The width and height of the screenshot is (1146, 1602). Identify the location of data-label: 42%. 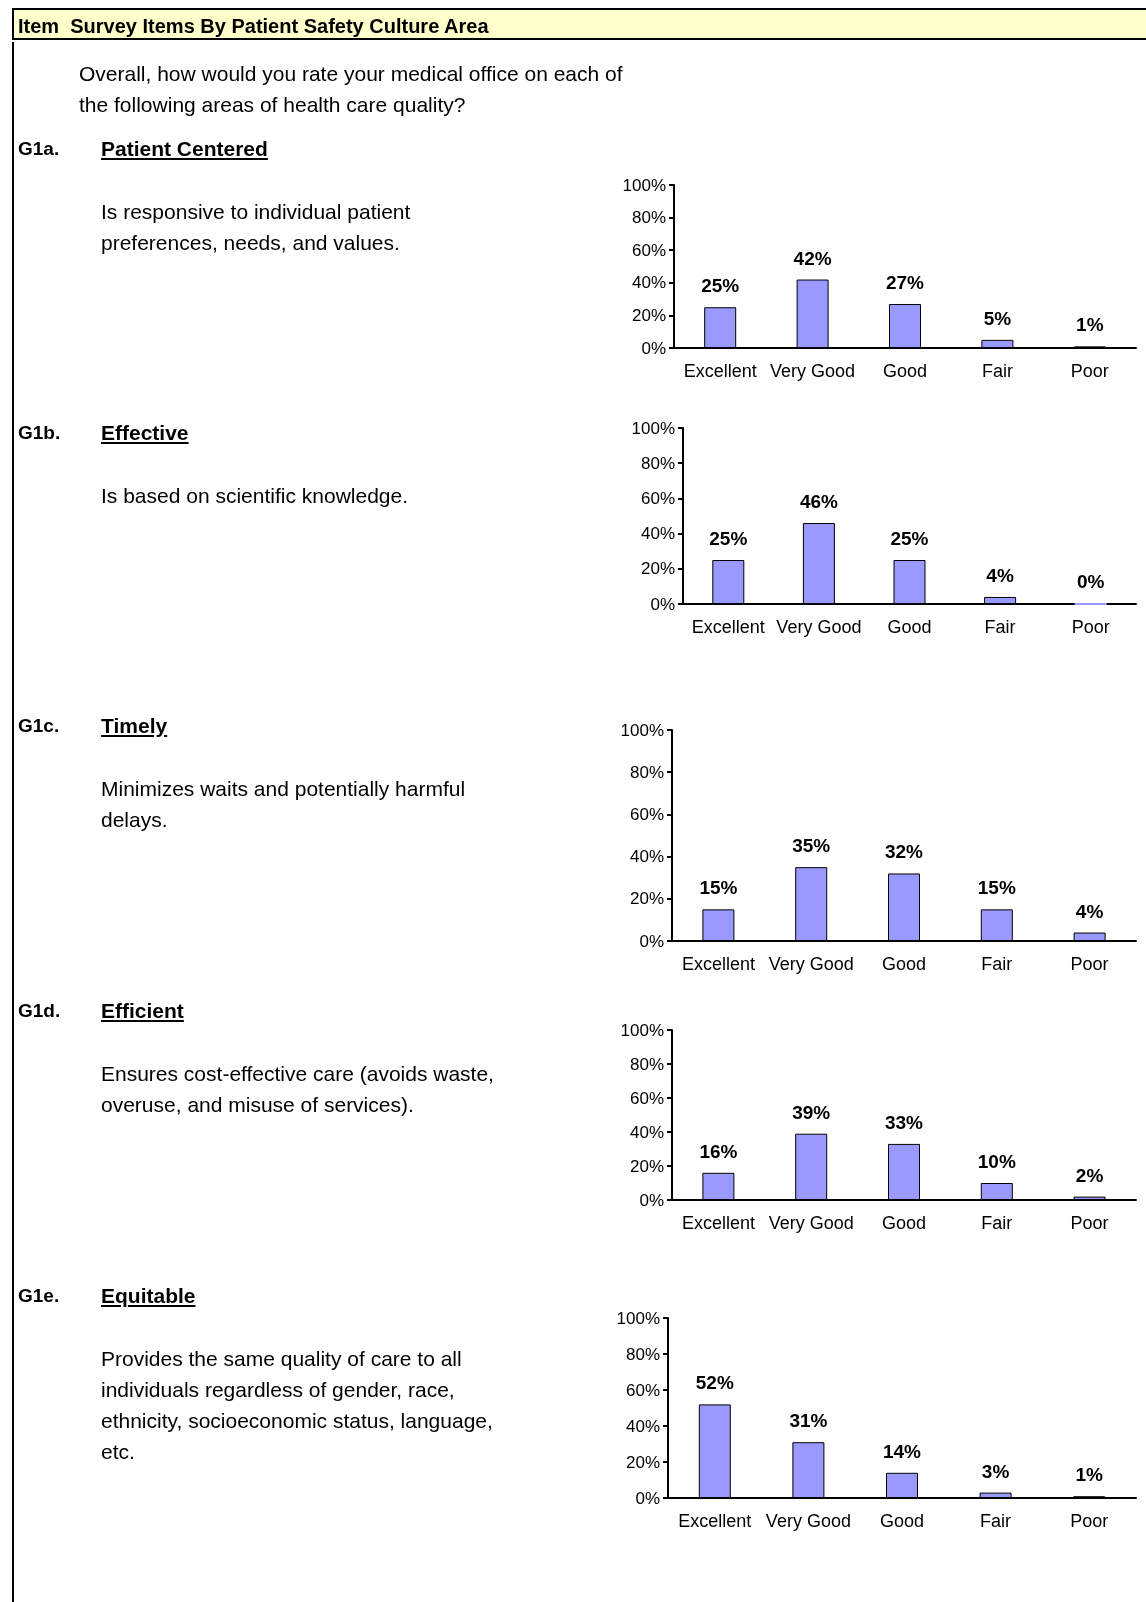
(812, 258).